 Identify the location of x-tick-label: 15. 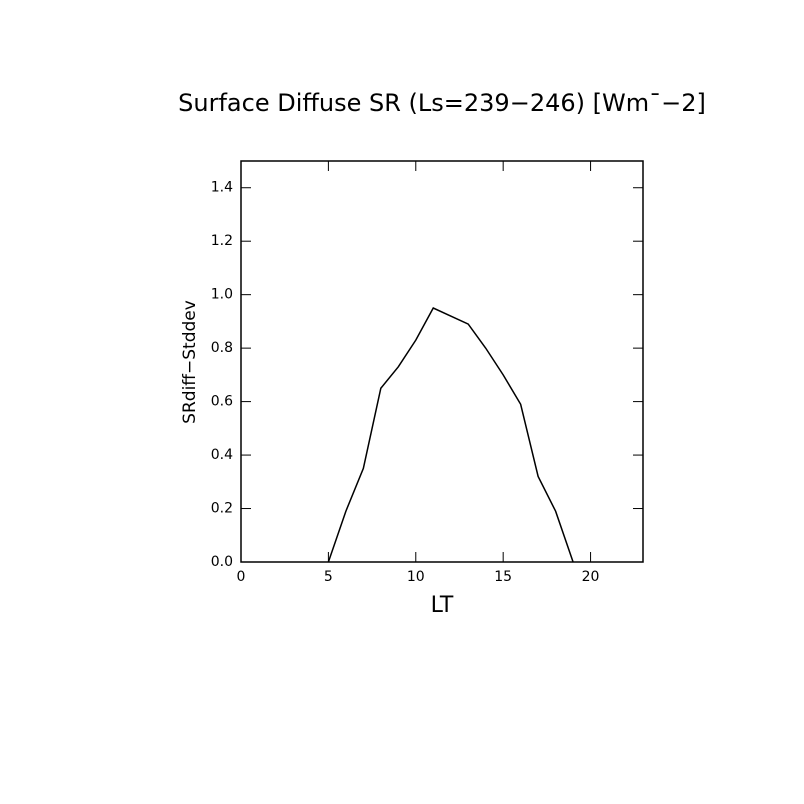
(503, 577).